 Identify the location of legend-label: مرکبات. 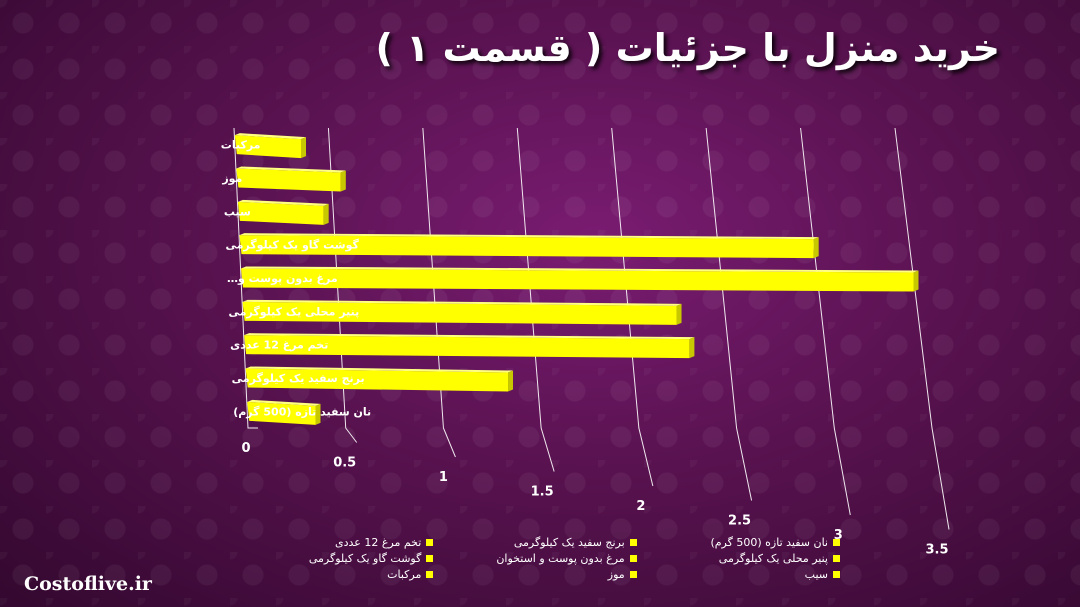
(404, 574).